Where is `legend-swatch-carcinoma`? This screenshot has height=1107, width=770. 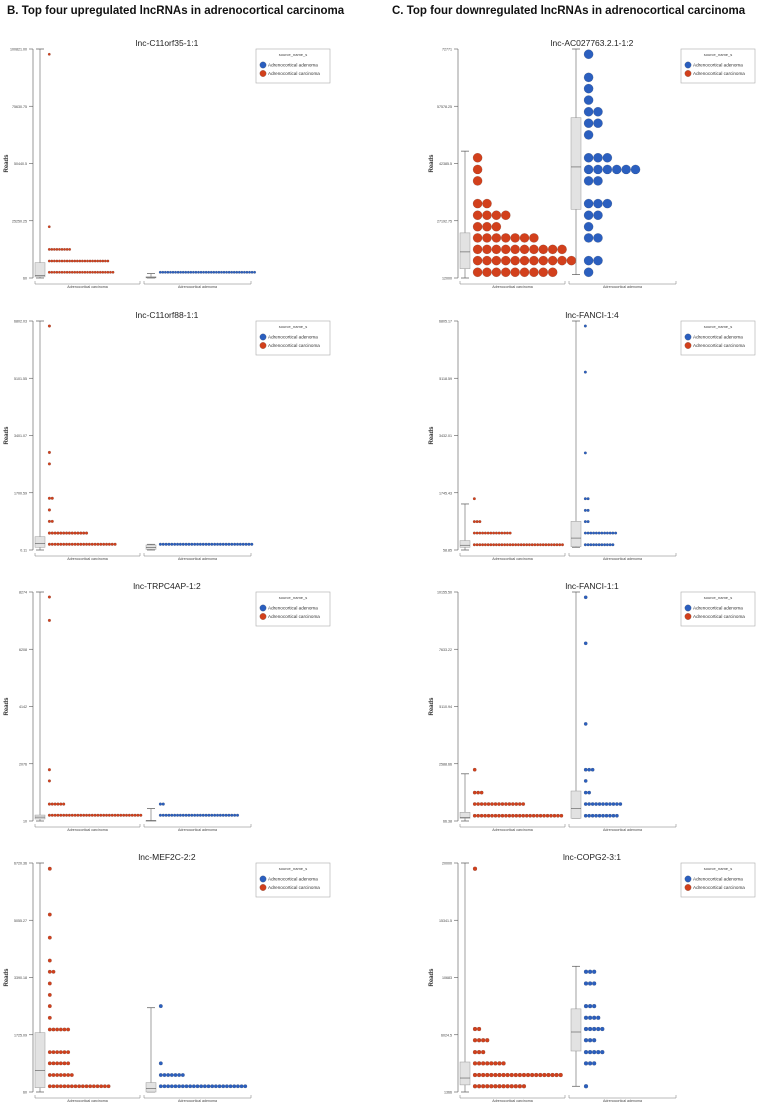
legend-swatch-carcinoma is located at coordinates (688, 73).